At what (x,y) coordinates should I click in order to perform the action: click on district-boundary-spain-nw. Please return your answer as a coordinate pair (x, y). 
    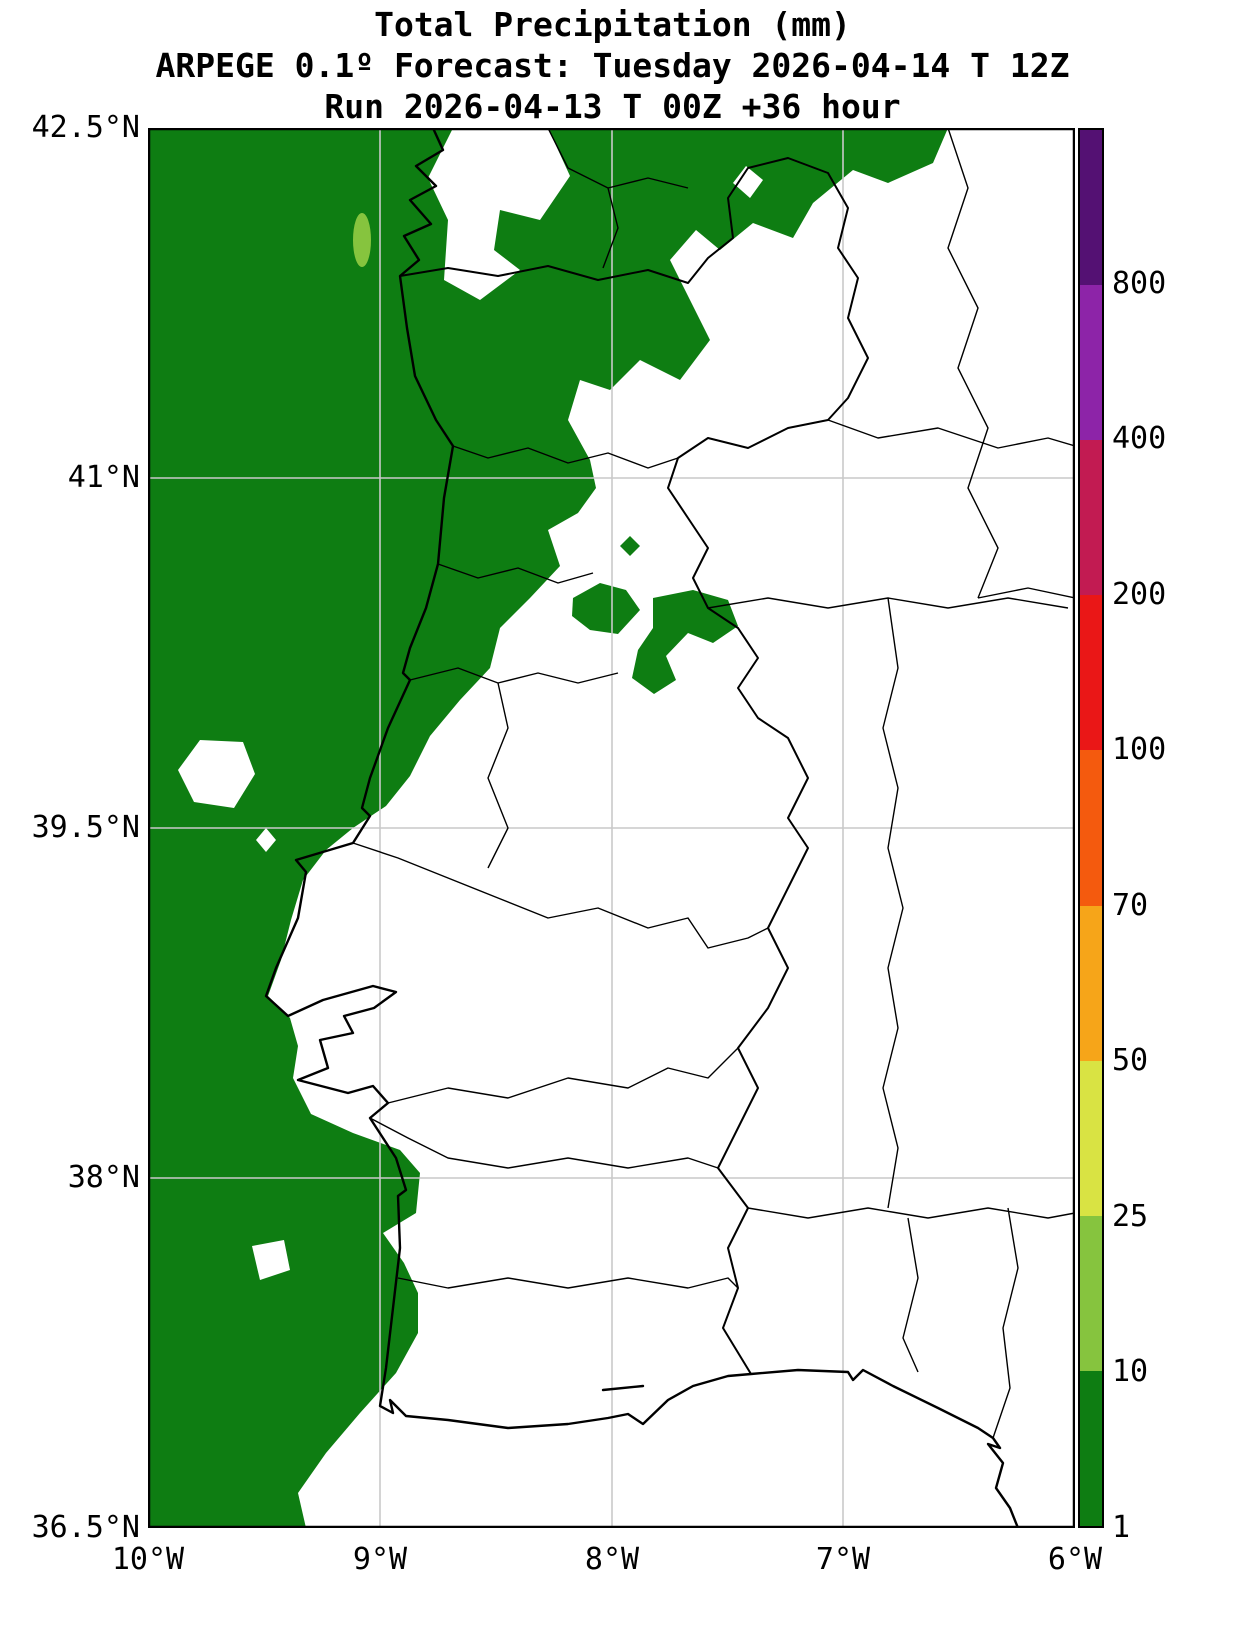
    Looking at the image, I should click on (951, 363).